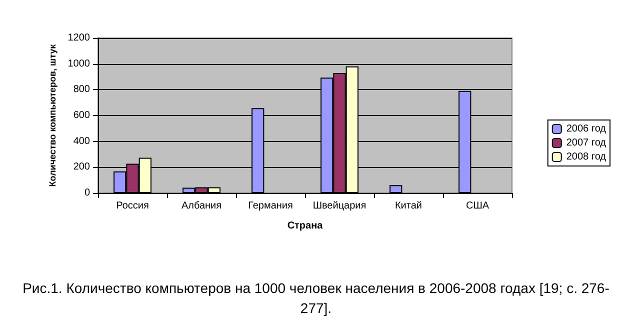 The image size is (632, 335). What do you see at coordinates (81, 167) in the screenshot?
I see `y-tick-label: 200` at bounding box center [81, 167].